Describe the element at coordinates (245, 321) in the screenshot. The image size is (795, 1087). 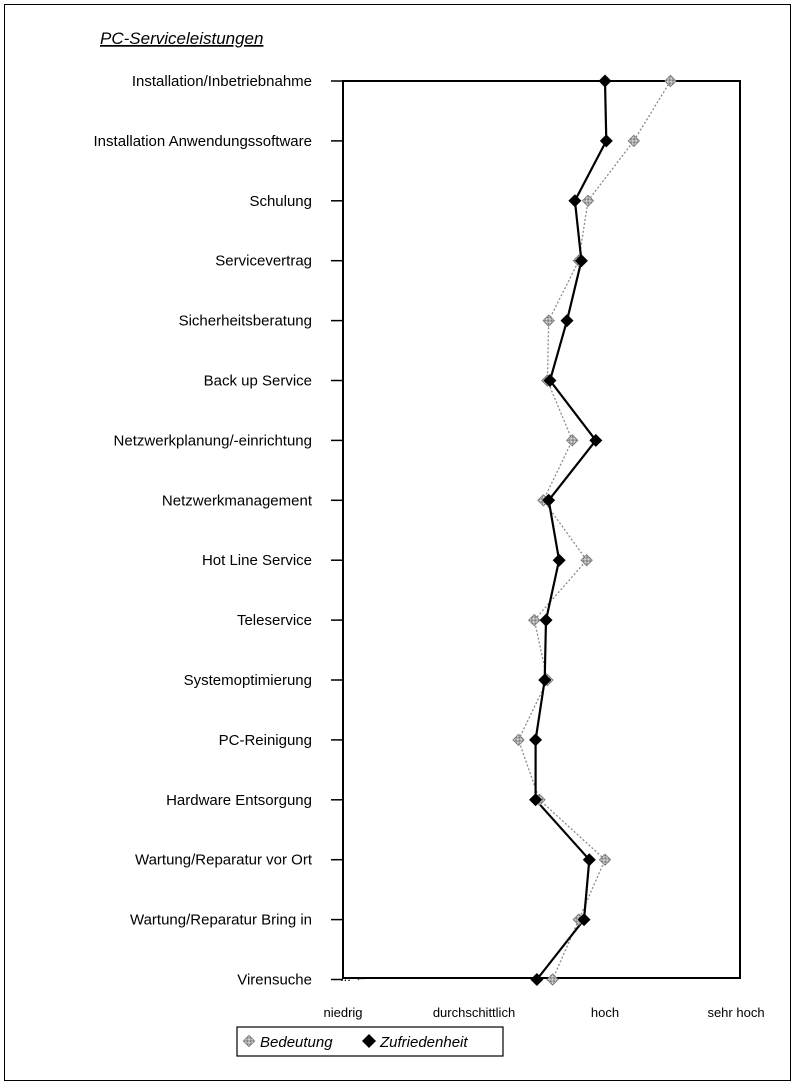
I see `category-label: Sicherheitsberatung` at that location.